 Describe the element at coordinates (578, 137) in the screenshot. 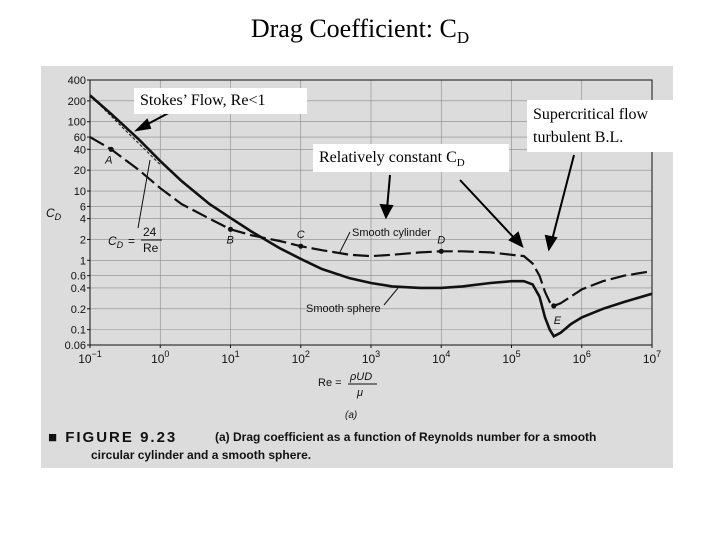

I see `supercritical-callout-line-2: turbulent B.L.` at that location.